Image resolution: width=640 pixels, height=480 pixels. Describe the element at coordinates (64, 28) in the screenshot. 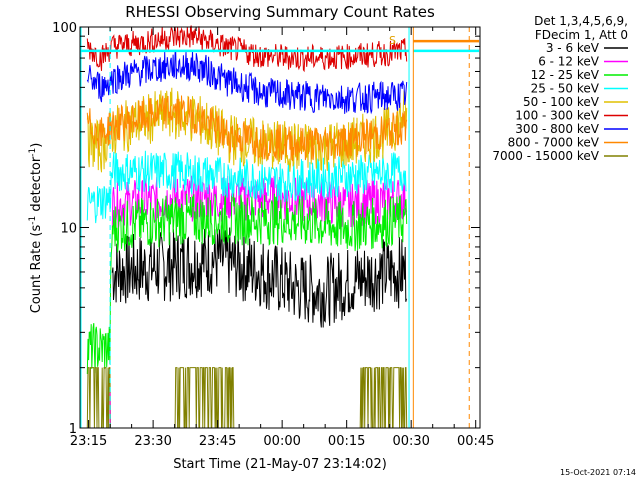

I see `y-tick-label: 100` at that location.